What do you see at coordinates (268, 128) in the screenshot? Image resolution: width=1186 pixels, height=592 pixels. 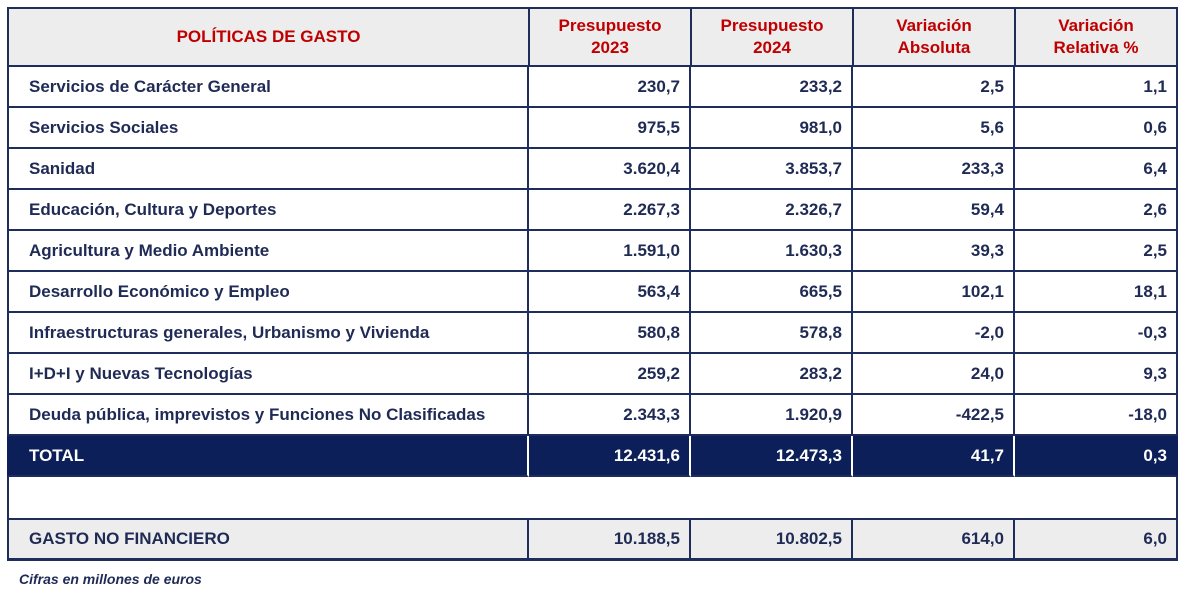 I see `row-label: Servicios Sociales` at bounding box center [268, 128].